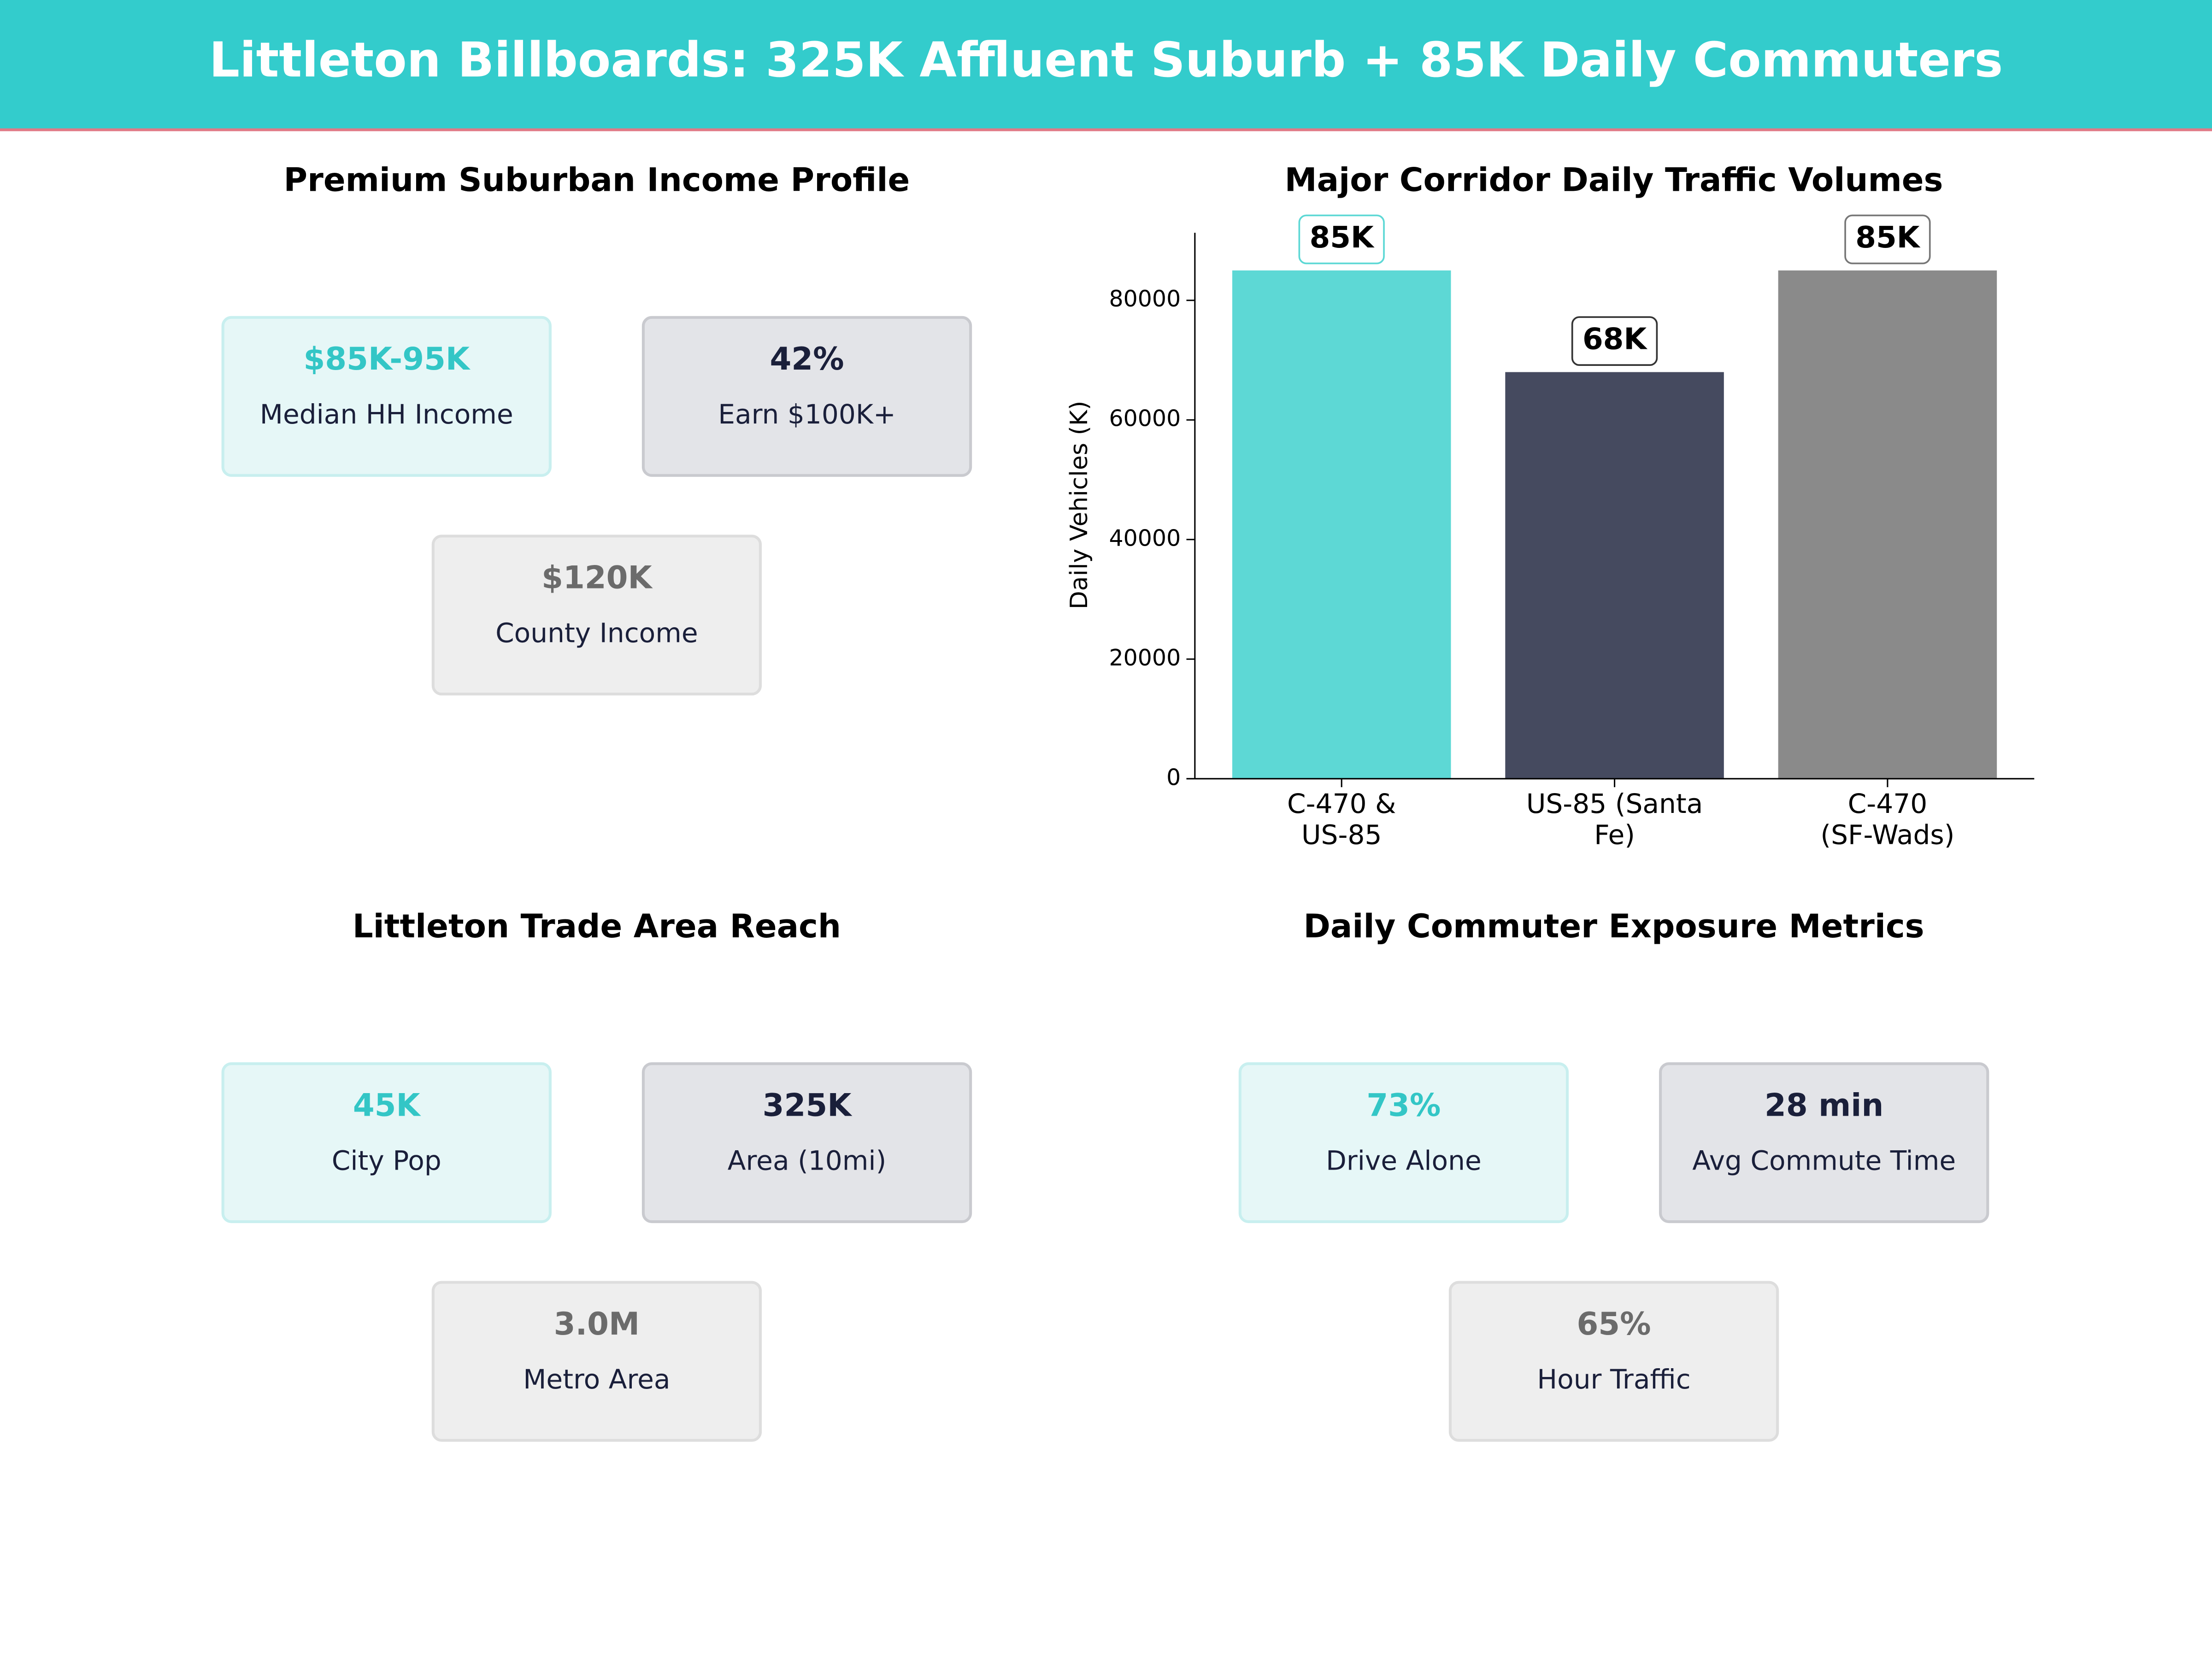 The image size is (2212, 1659). What do you see at coordinates (597, 180) in the screenshot?
I see `panel-title: Premium Suburban Income Profile` at bounding box center [597, 180].